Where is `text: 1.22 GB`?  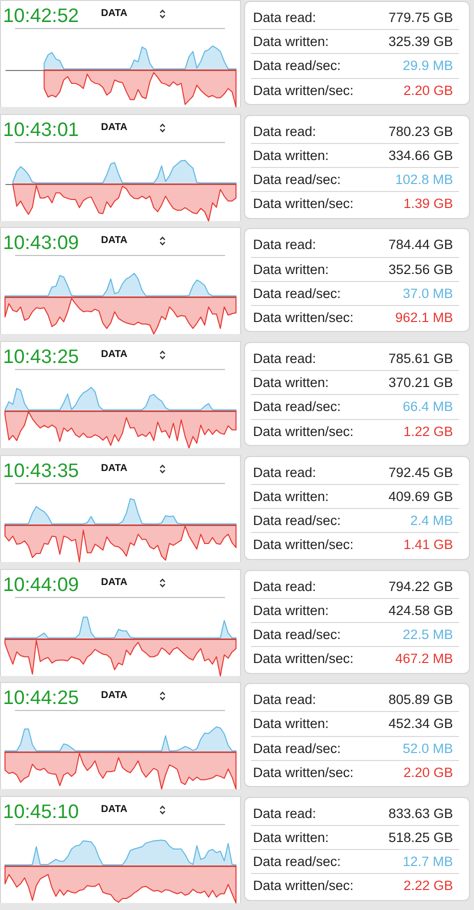
text: 1.22 GB is located at coordinates (428, 431).